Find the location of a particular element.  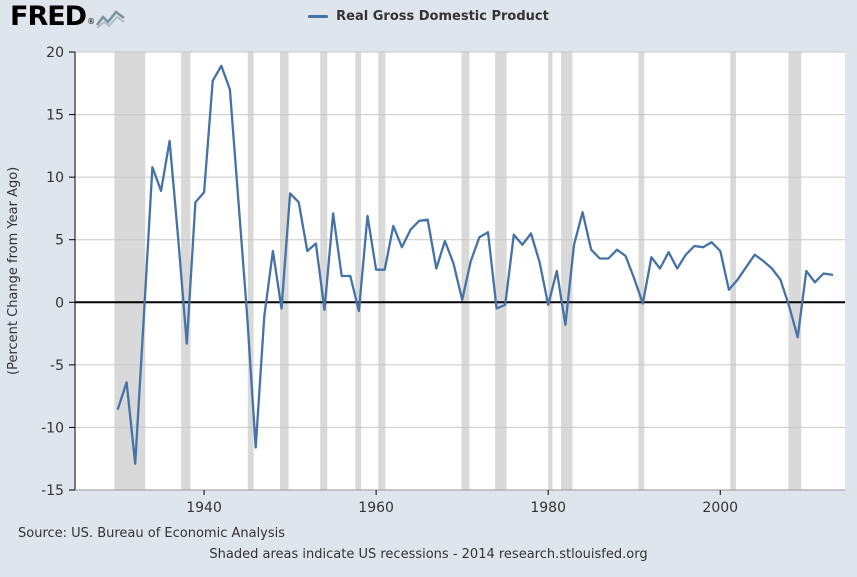

fred-logo: FRED ® is located at coordinates (68, 16).